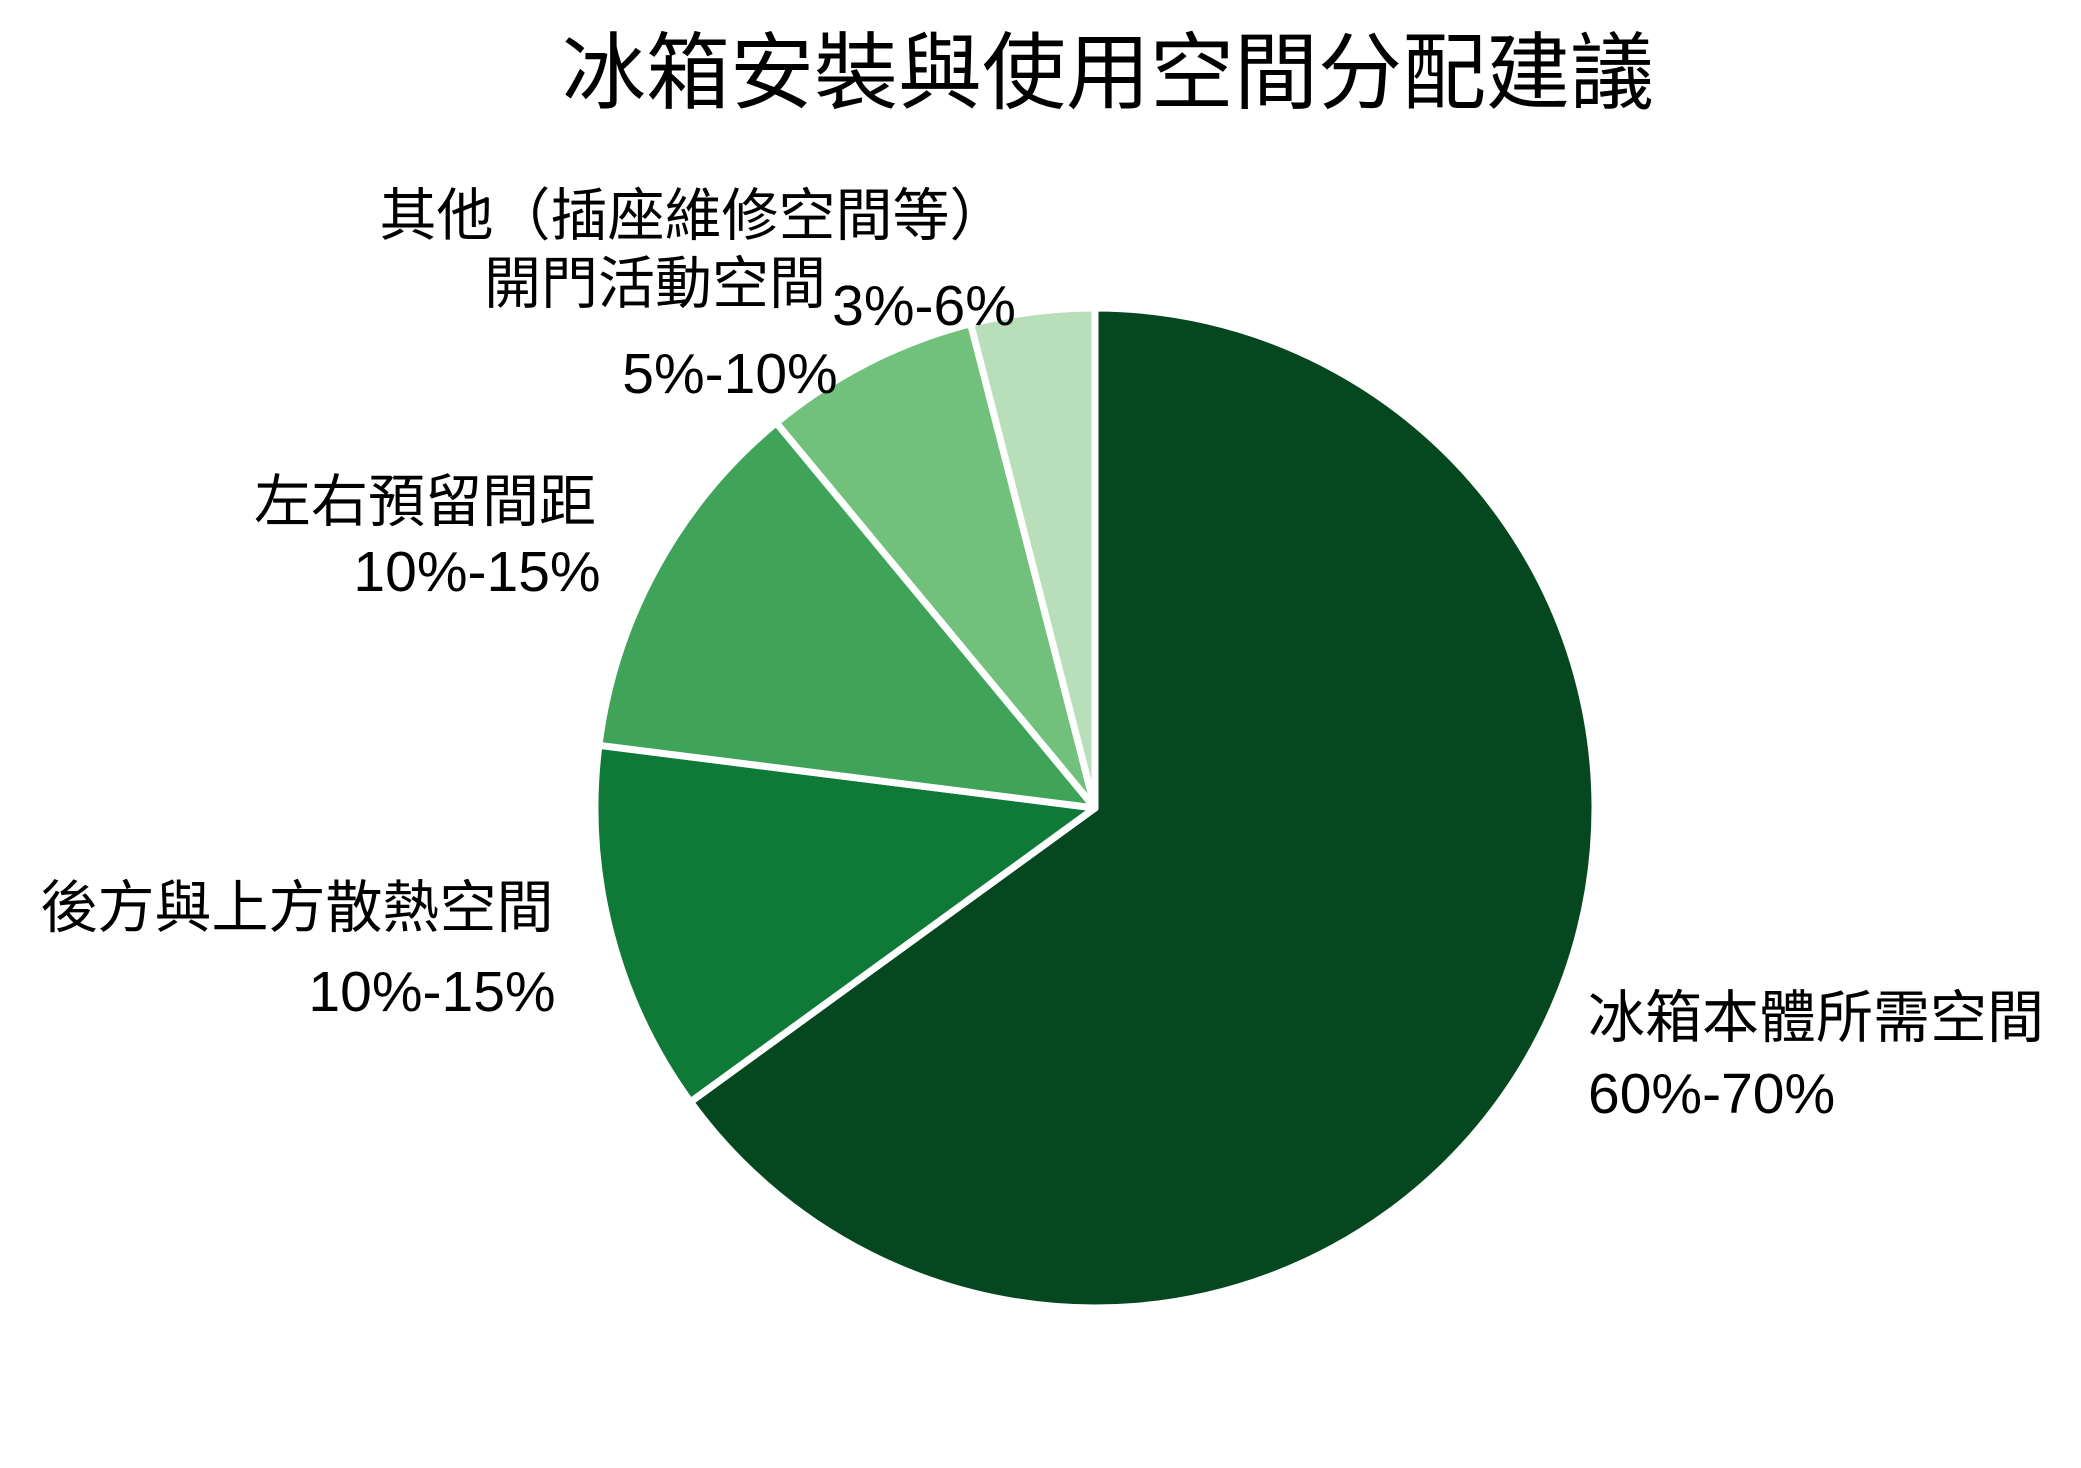 This screenshot has width=2081, height=1468. Describe the element at coordinates (730, 374) in the screenshot. I see `slice-label-door-value: 5%-10%` at that location.